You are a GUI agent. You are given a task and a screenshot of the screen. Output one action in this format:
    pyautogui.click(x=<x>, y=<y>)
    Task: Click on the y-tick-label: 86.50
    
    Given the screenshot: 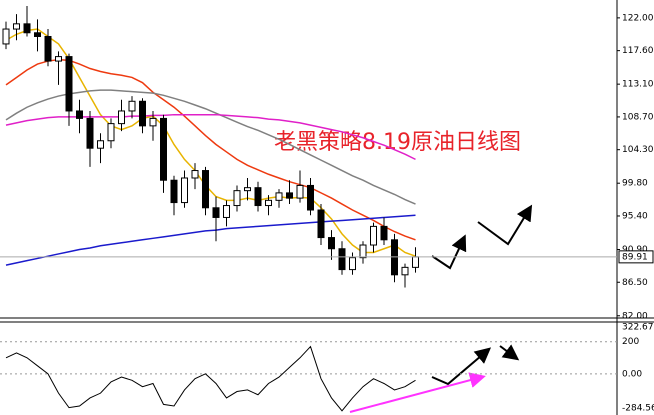 What is the action you would take?
    pyautogui.click(x=635, y=283)
    